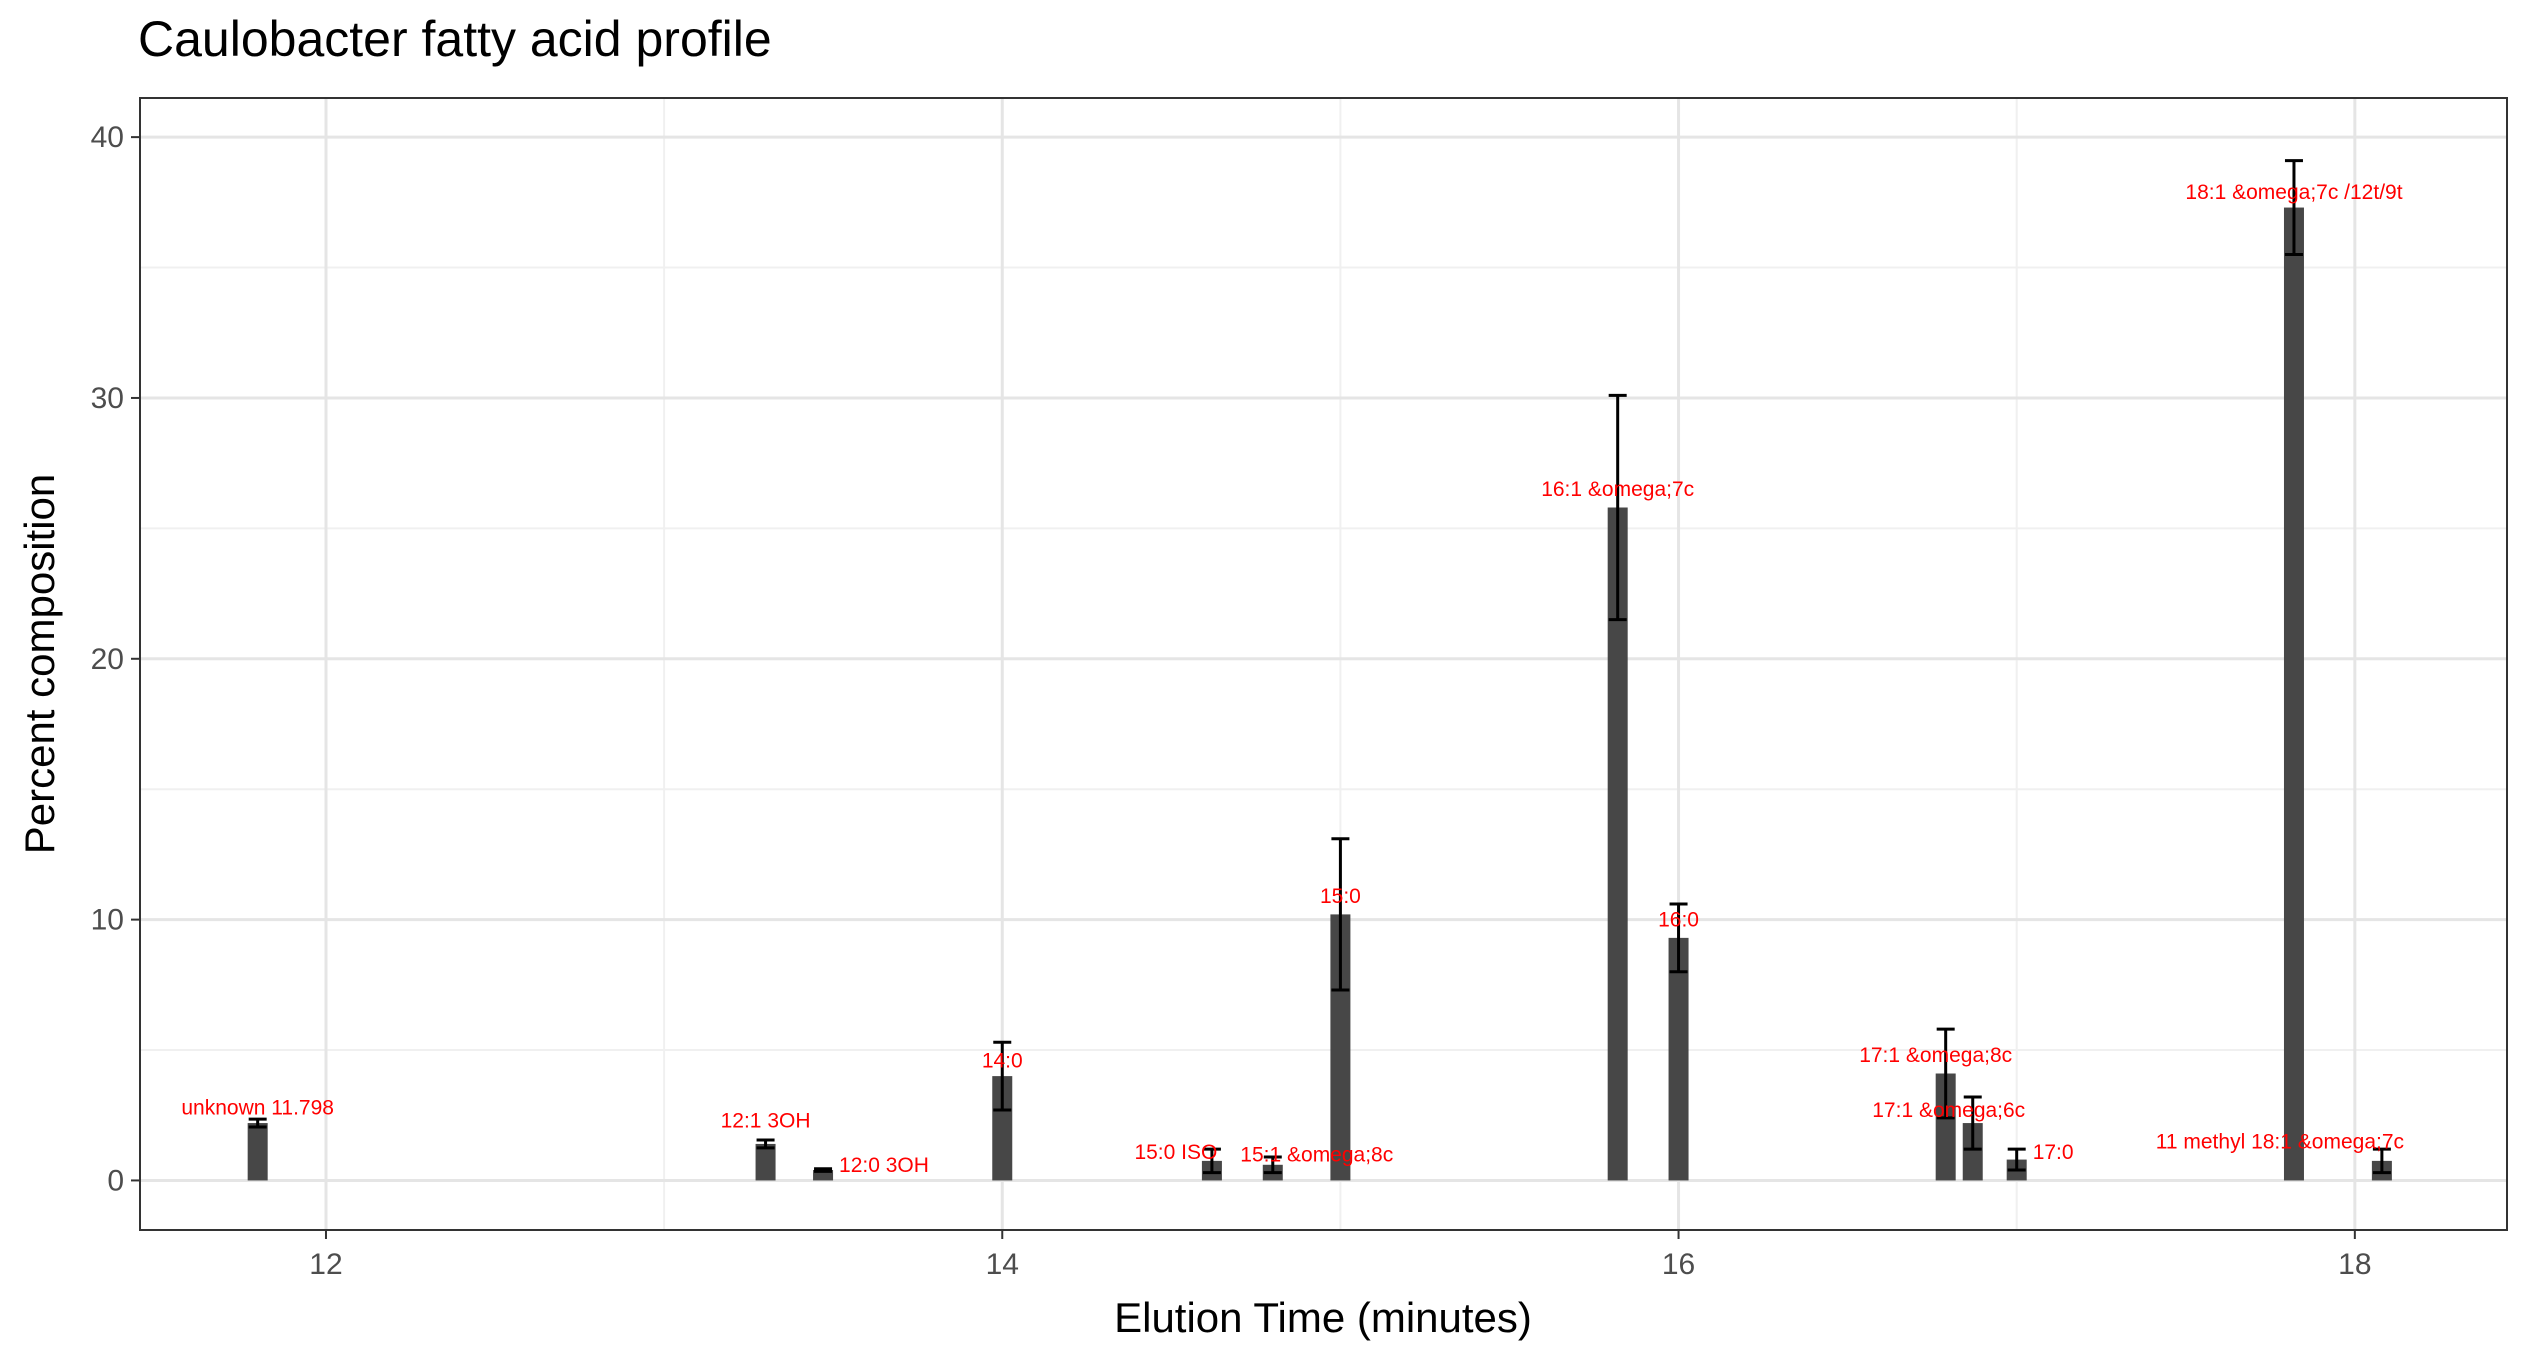 The image size is (2529, 1362). I want to click on y-axis-title: Percent composition, so click(39, 664).